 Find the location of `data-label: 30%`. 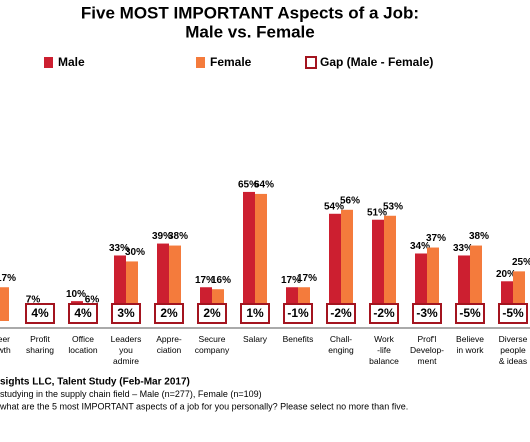

data-label: 30% is located at coordinates (135, 252).